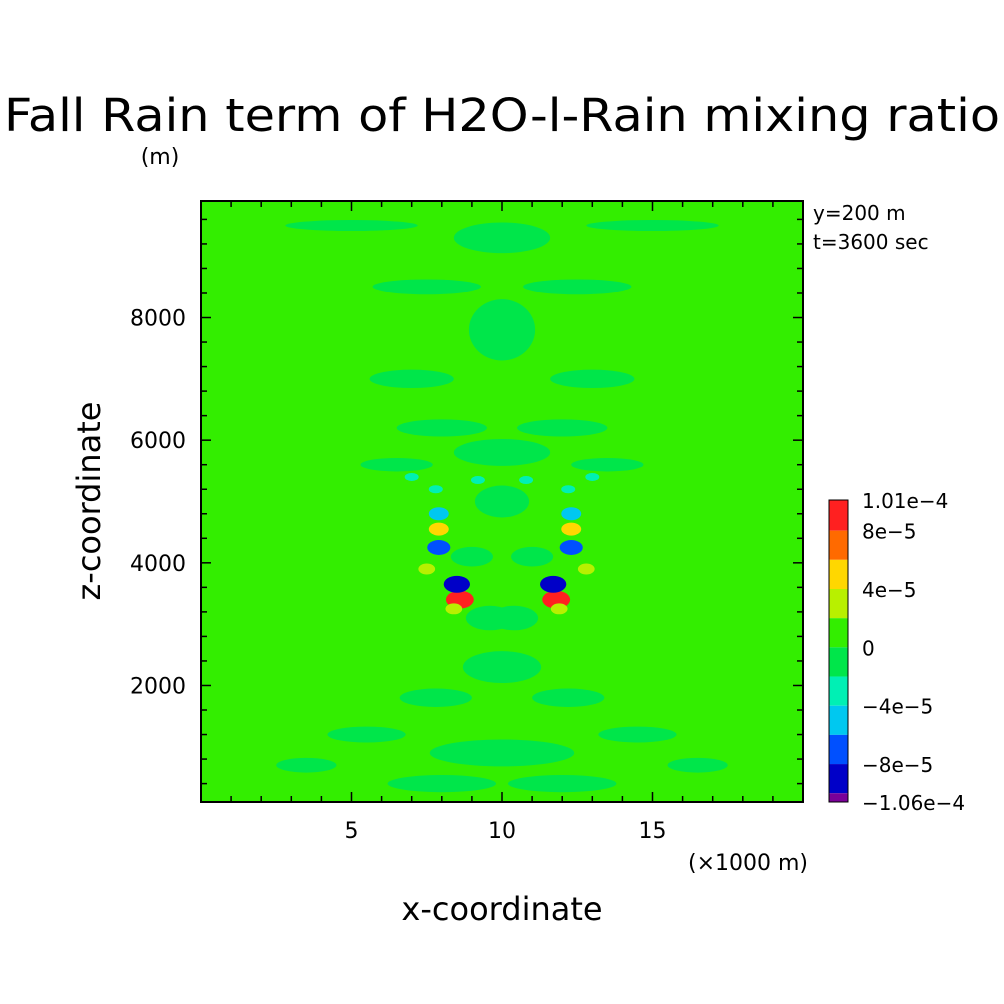  I want to click on colorbar-label: −4e−5, so click(897, 707).